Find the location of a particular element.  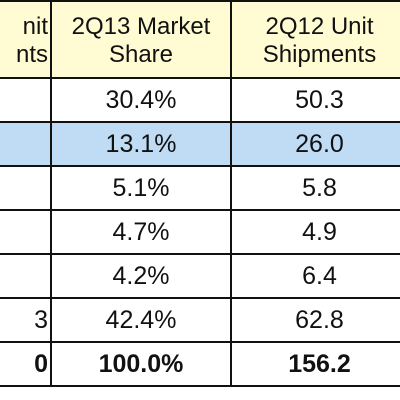

table-row: 3 42.4% 62.8 is located at coordinates (200, 320).